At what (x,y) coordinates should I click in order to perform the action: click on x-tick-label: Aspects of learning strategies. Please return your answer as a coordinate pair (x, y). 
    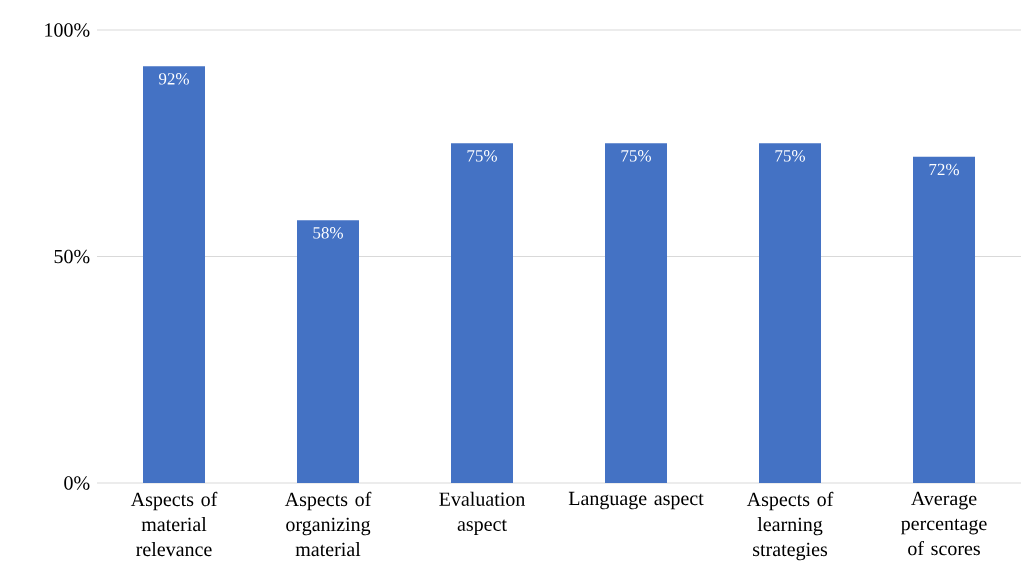
    Looking at the image, I should click on (790, 526).